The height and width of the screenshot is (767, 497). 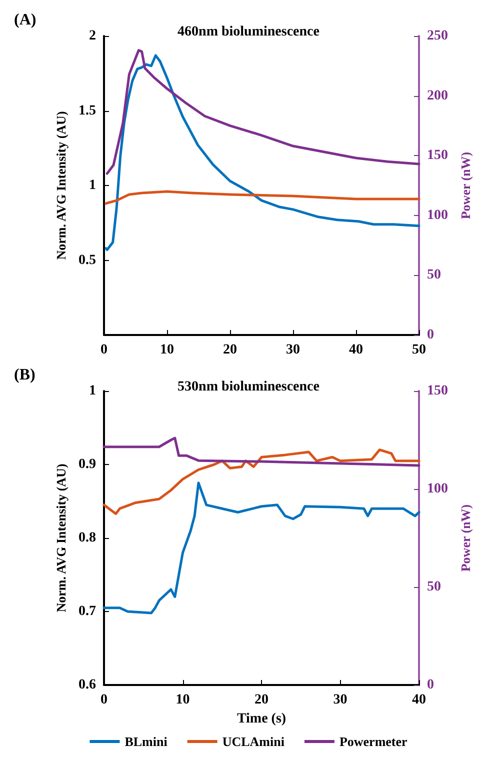 I want to click on y-tick-label: 0.6, so click(x=87, y=685).